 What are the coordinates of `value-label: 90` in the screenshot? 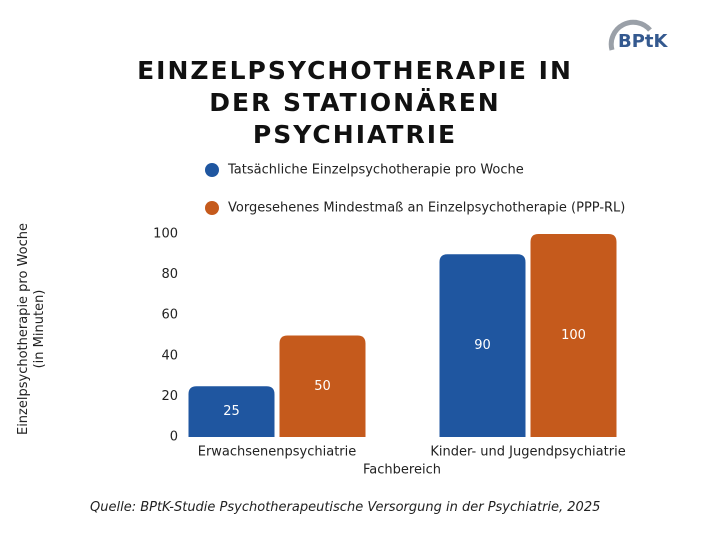 It's located at (482, 345).